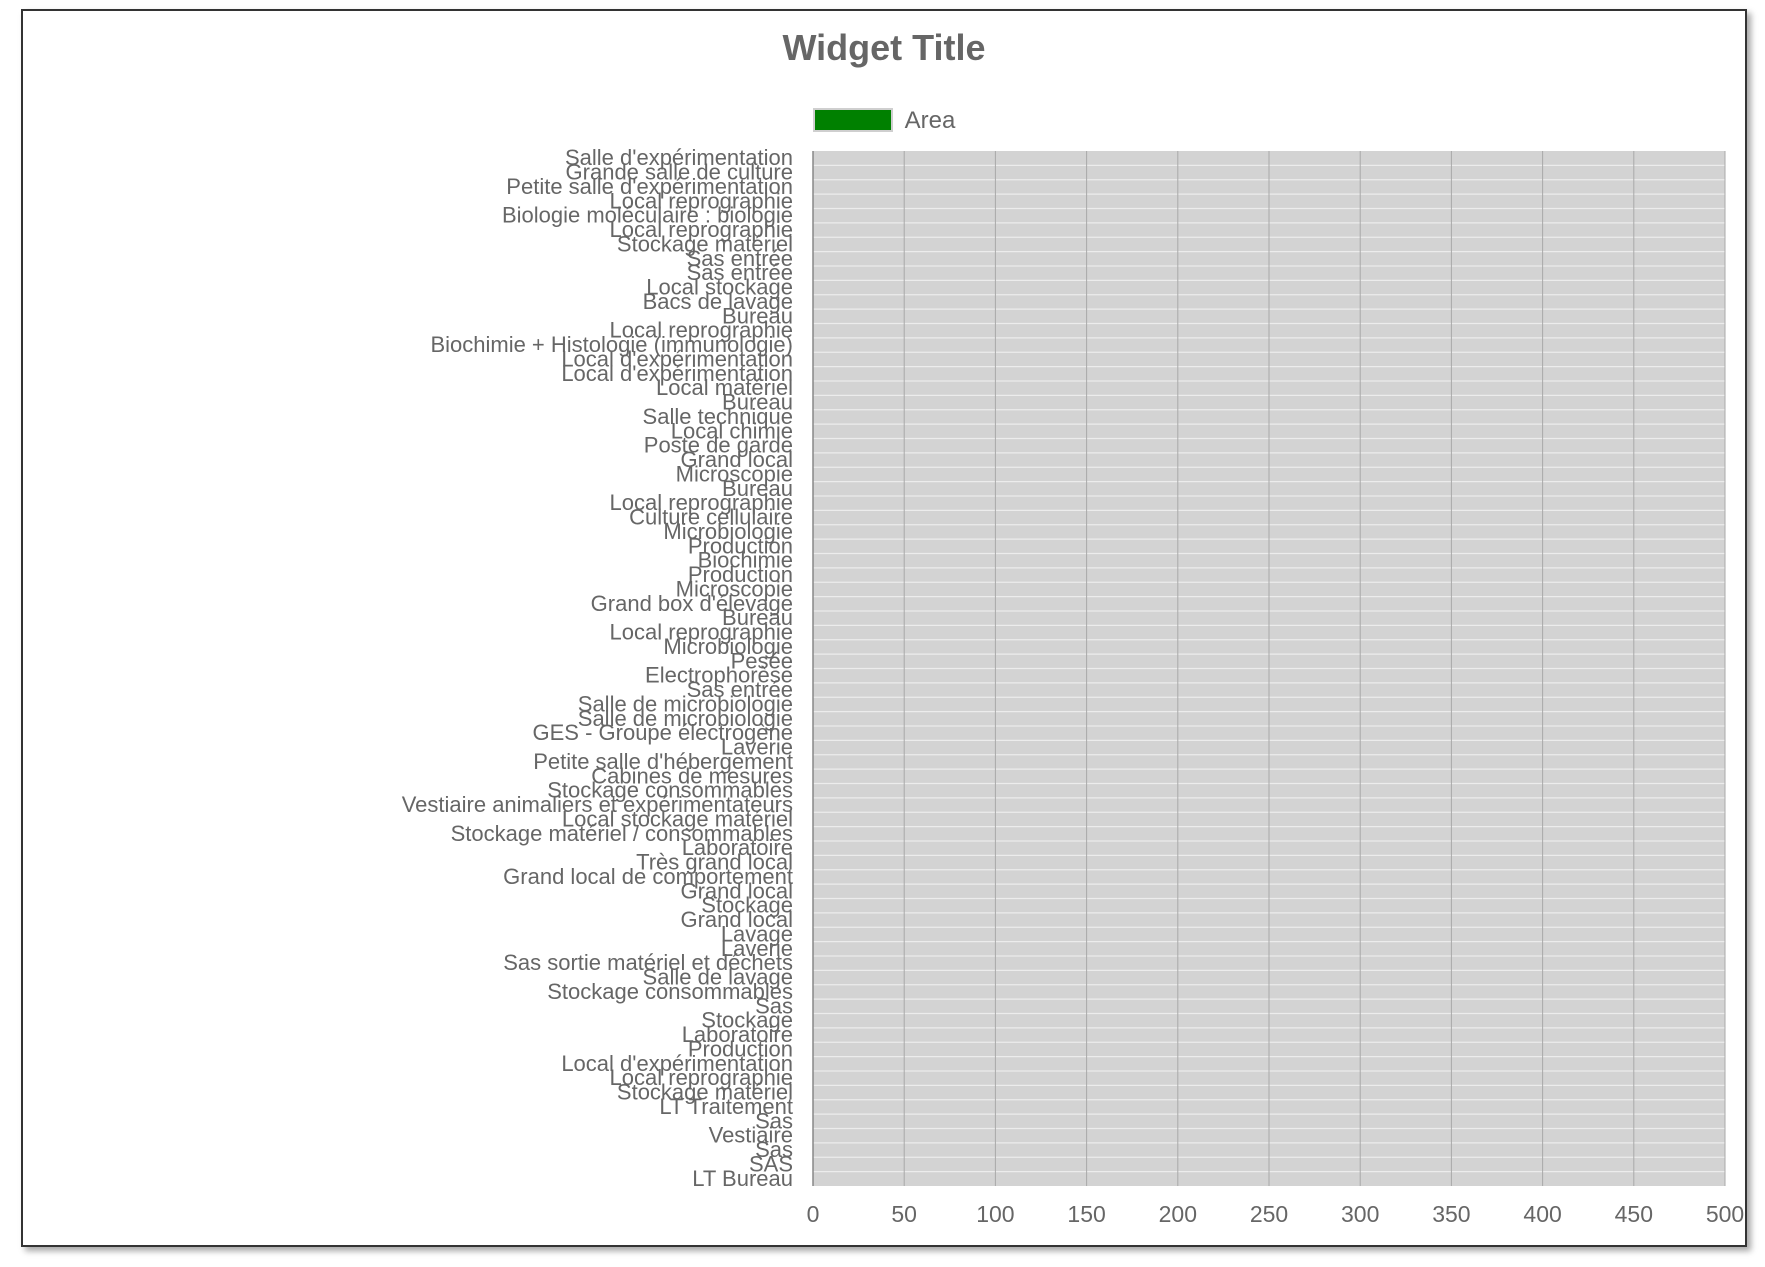  What do you see at coordinates (771, 1163) in the screenshot?
I see `category-label: SAS` at bounding box center [771, 1163].